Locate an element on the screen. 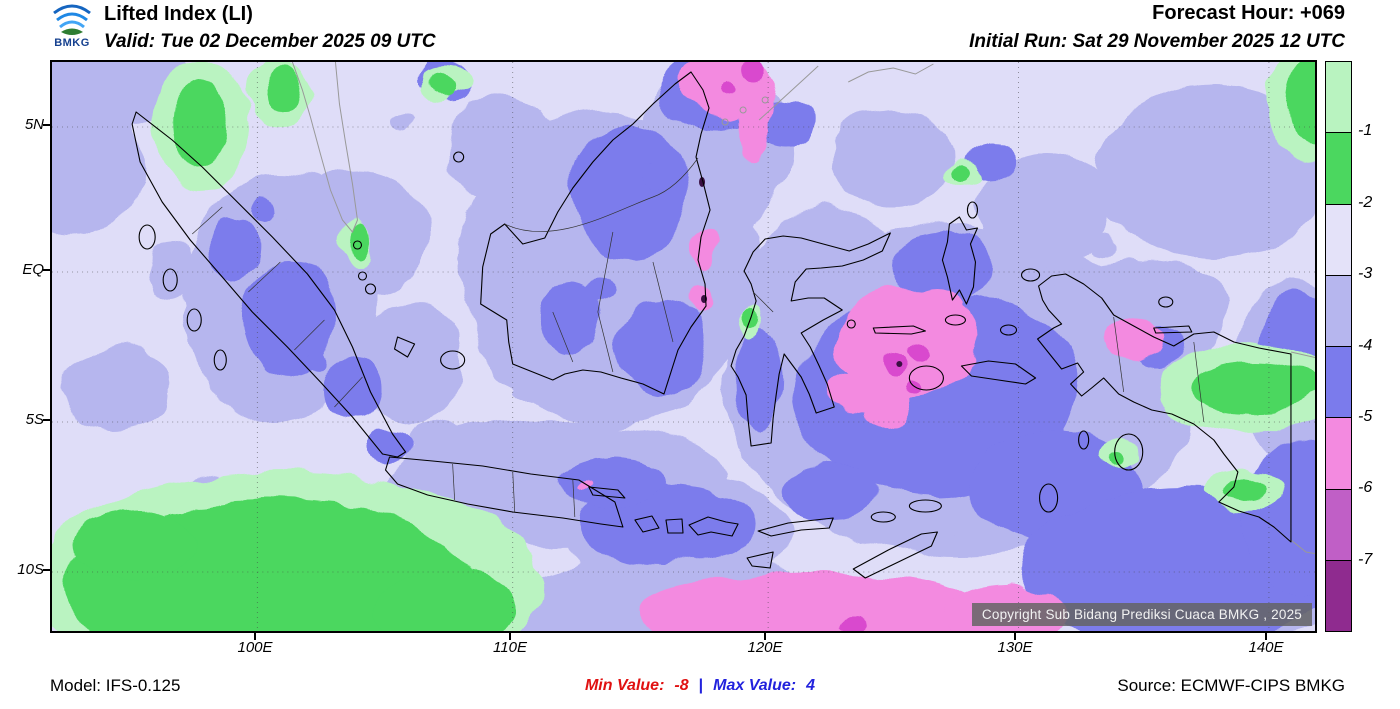 Image resolution: width=1400 pixels, height=709 pixels. bmkg-logo: BMKG is located at coordinates (72, 30).